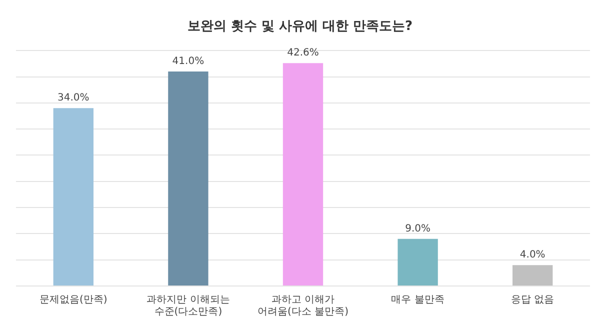  I want to click on data-label: 42.6%, so click(303, 53).